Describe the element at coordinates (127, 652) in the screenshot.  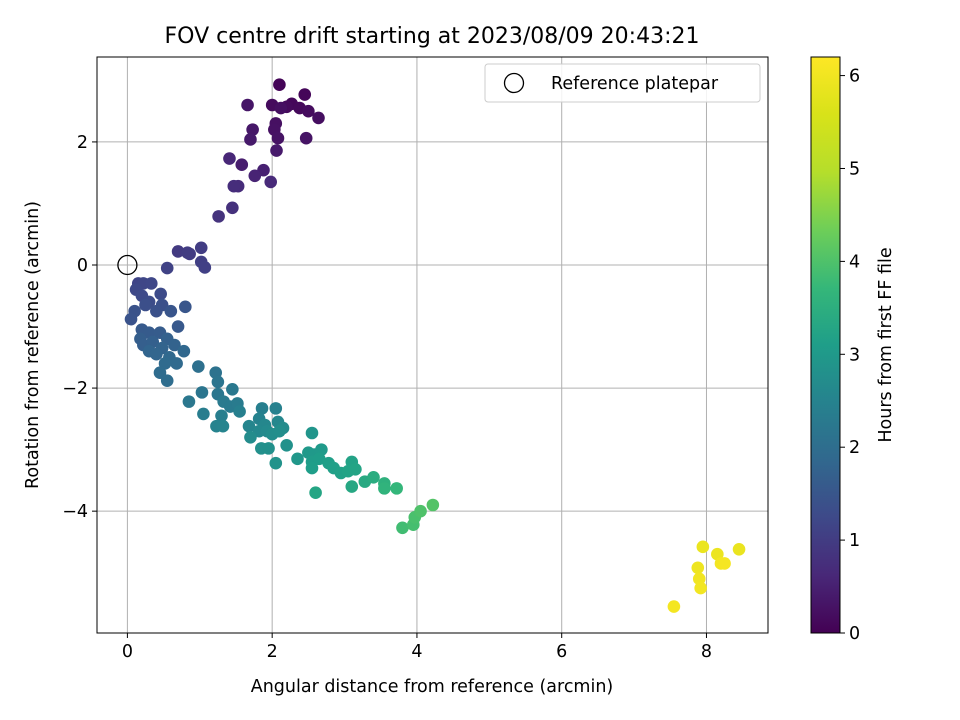
I see `x-tick-label: 0` at that location.